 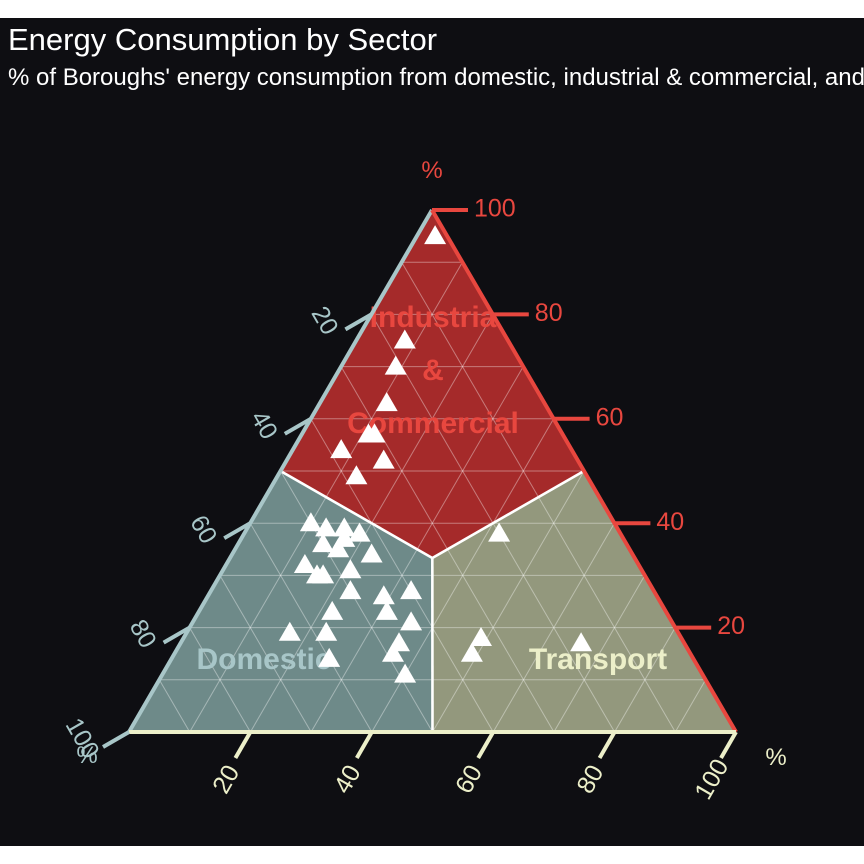 What do you see at coordinates (143, 634) in the screenshot?
I see `tick-label-left: 80` at bounding box center [143, 634].